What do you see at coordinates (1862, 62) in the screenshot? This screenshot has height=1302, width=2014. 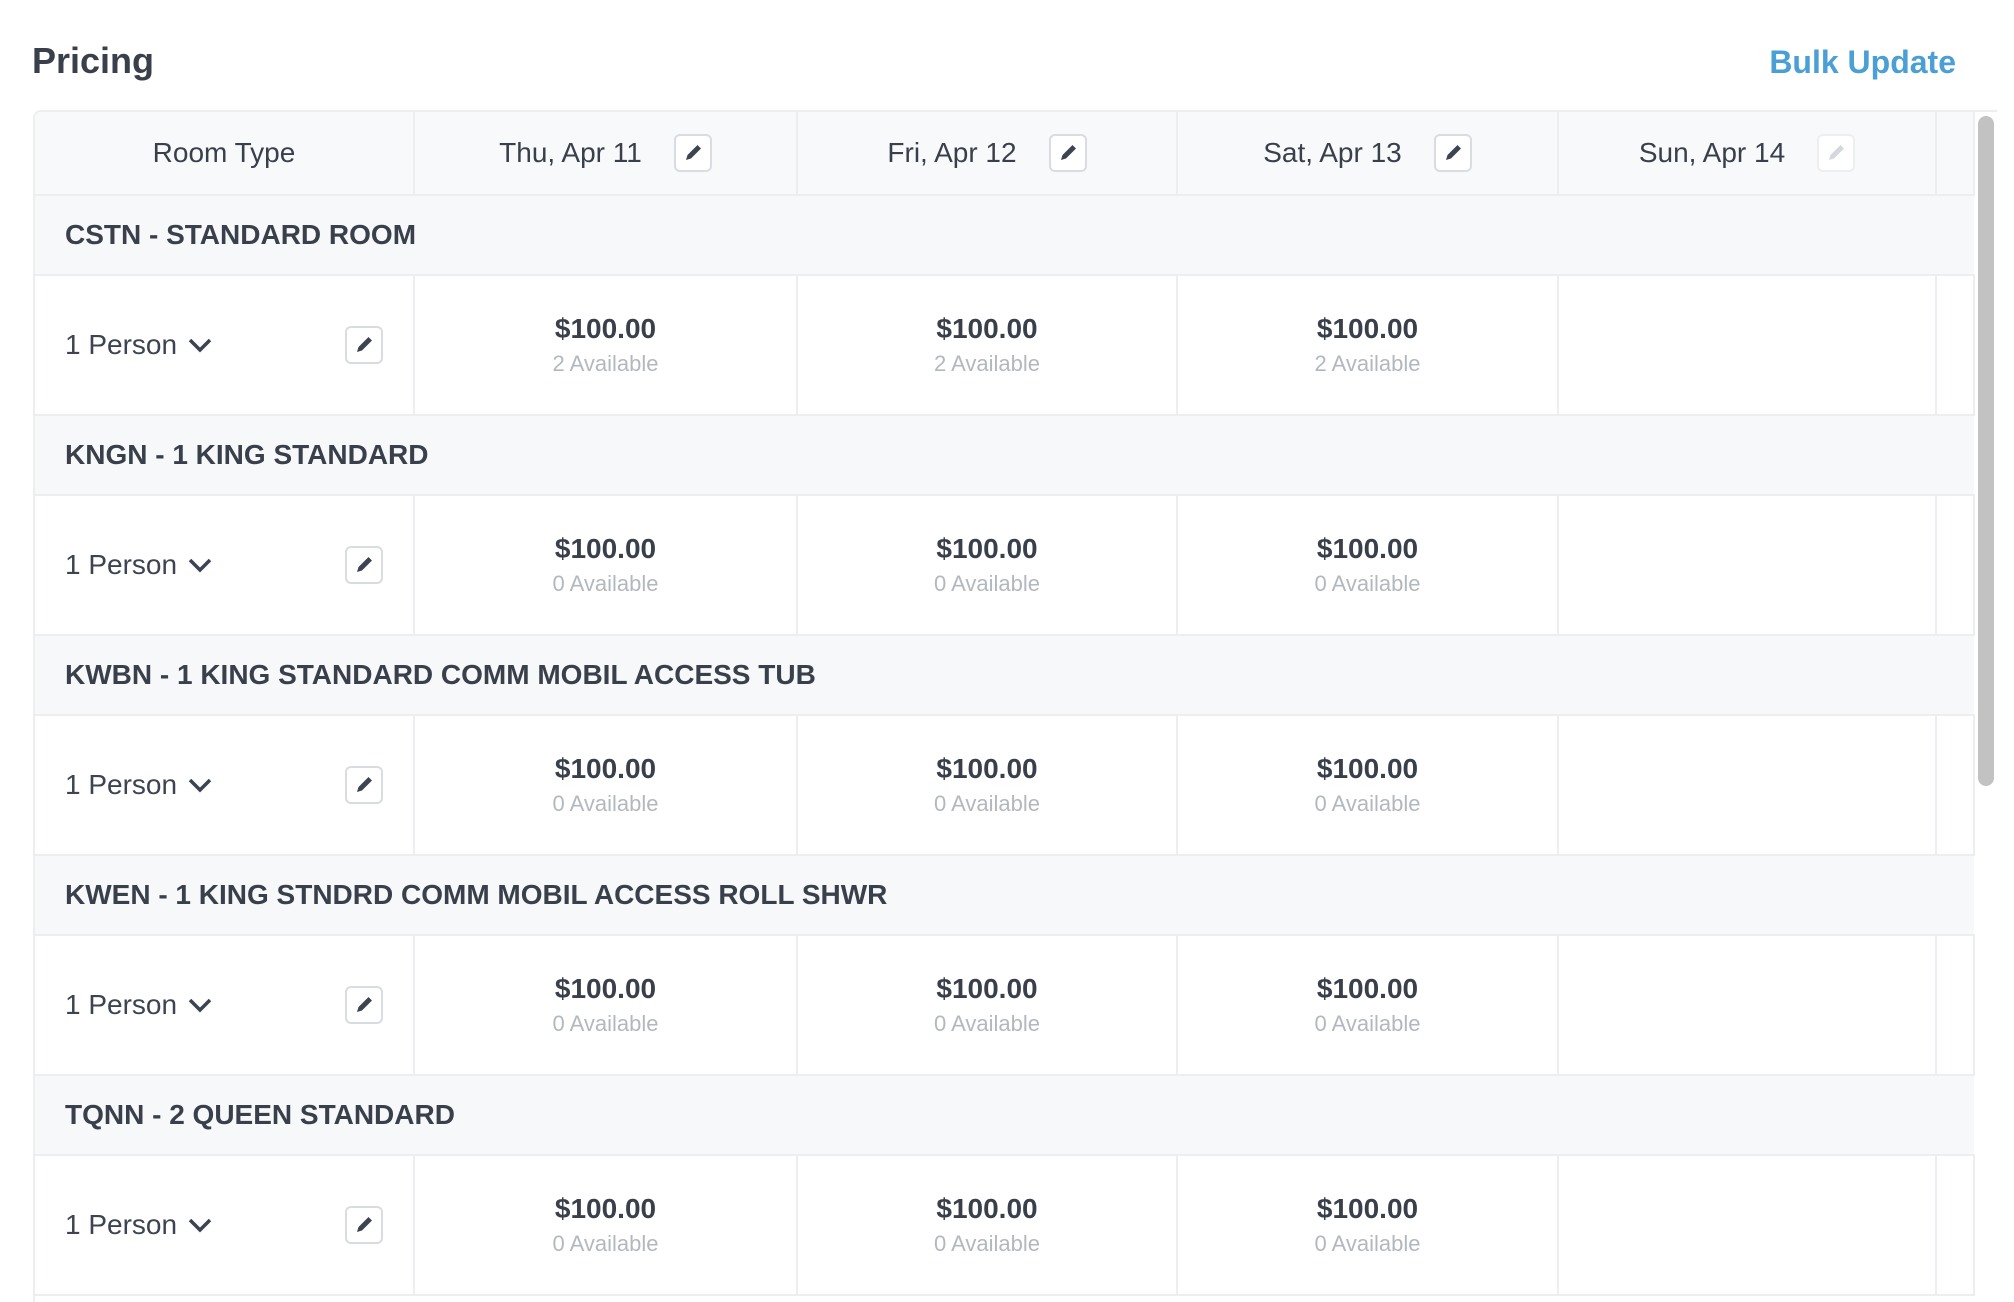 I see `bulk-update-link: Bulk Update` at bounding box center [1862, 62].